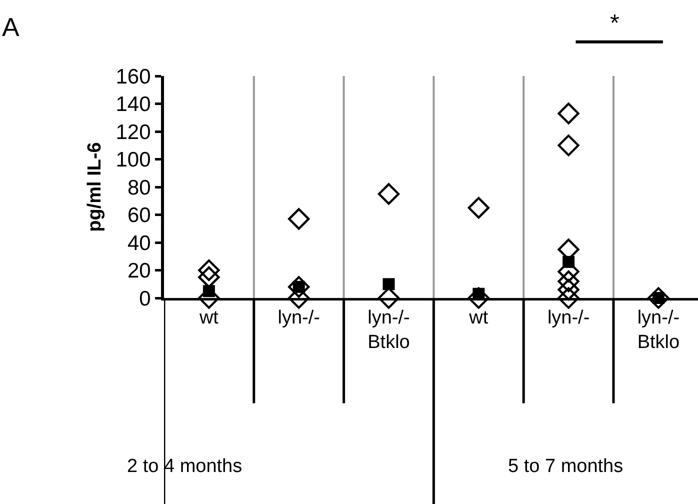 This screenshot has width=698, height=504. Describe the element at coordinates (566, 466) in the screenshot. I see `text: 5 to 7 months` at that location.